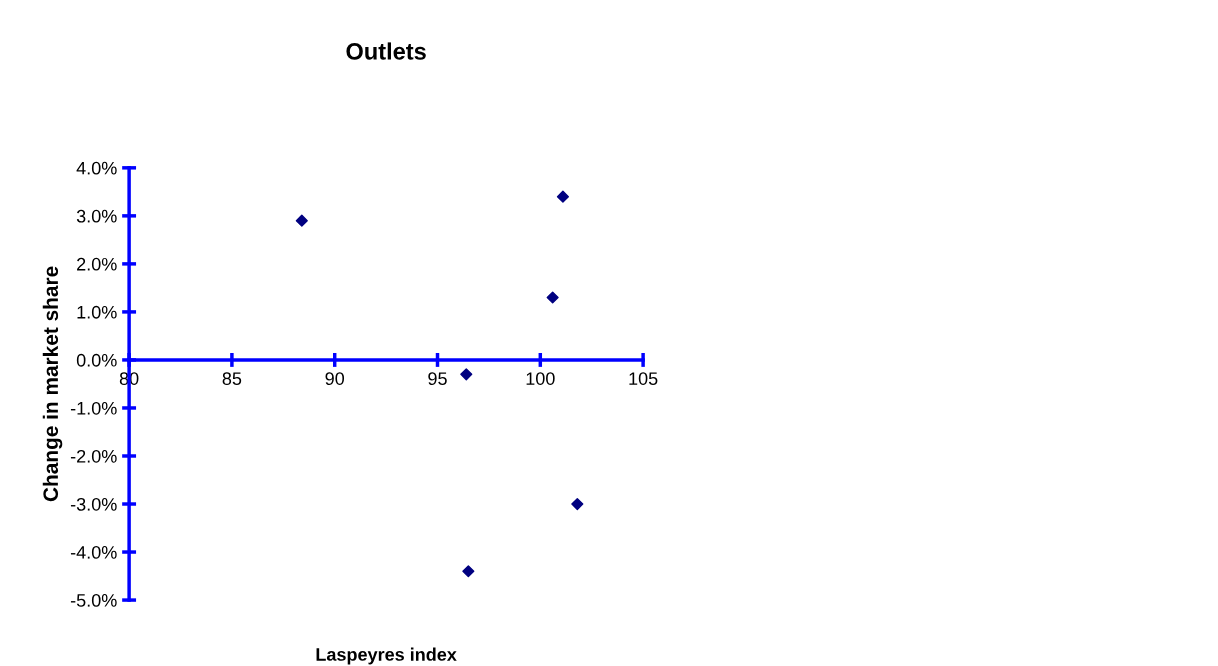  What do you see at coordinates (96, 216) in the screenshot?
I see `y-tick-label: 3.0%` at bounding box center [96, 216].